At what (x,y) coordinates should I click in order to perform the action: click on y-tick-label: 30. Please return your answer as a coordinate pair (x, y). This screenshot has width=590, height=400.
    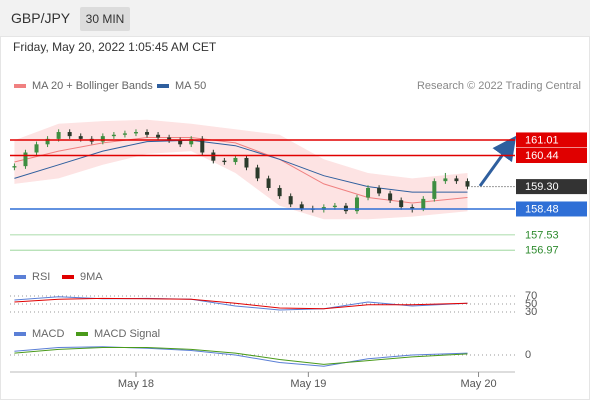
    Looking at the image, I should click on (531, 312).